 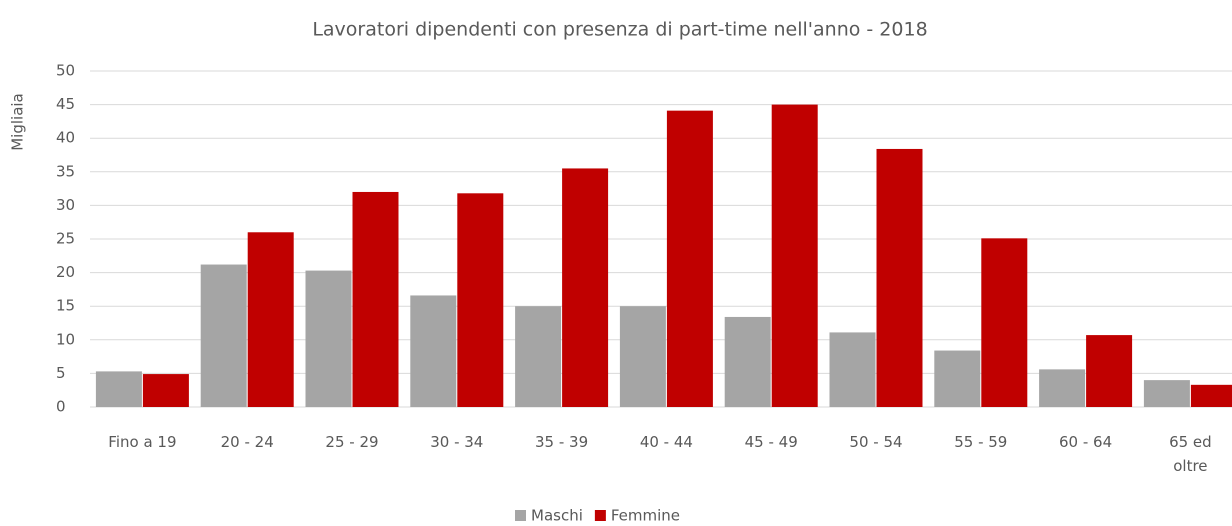 I want to click on x-tick-label: 35 - 39, so click(x=562, y=442).